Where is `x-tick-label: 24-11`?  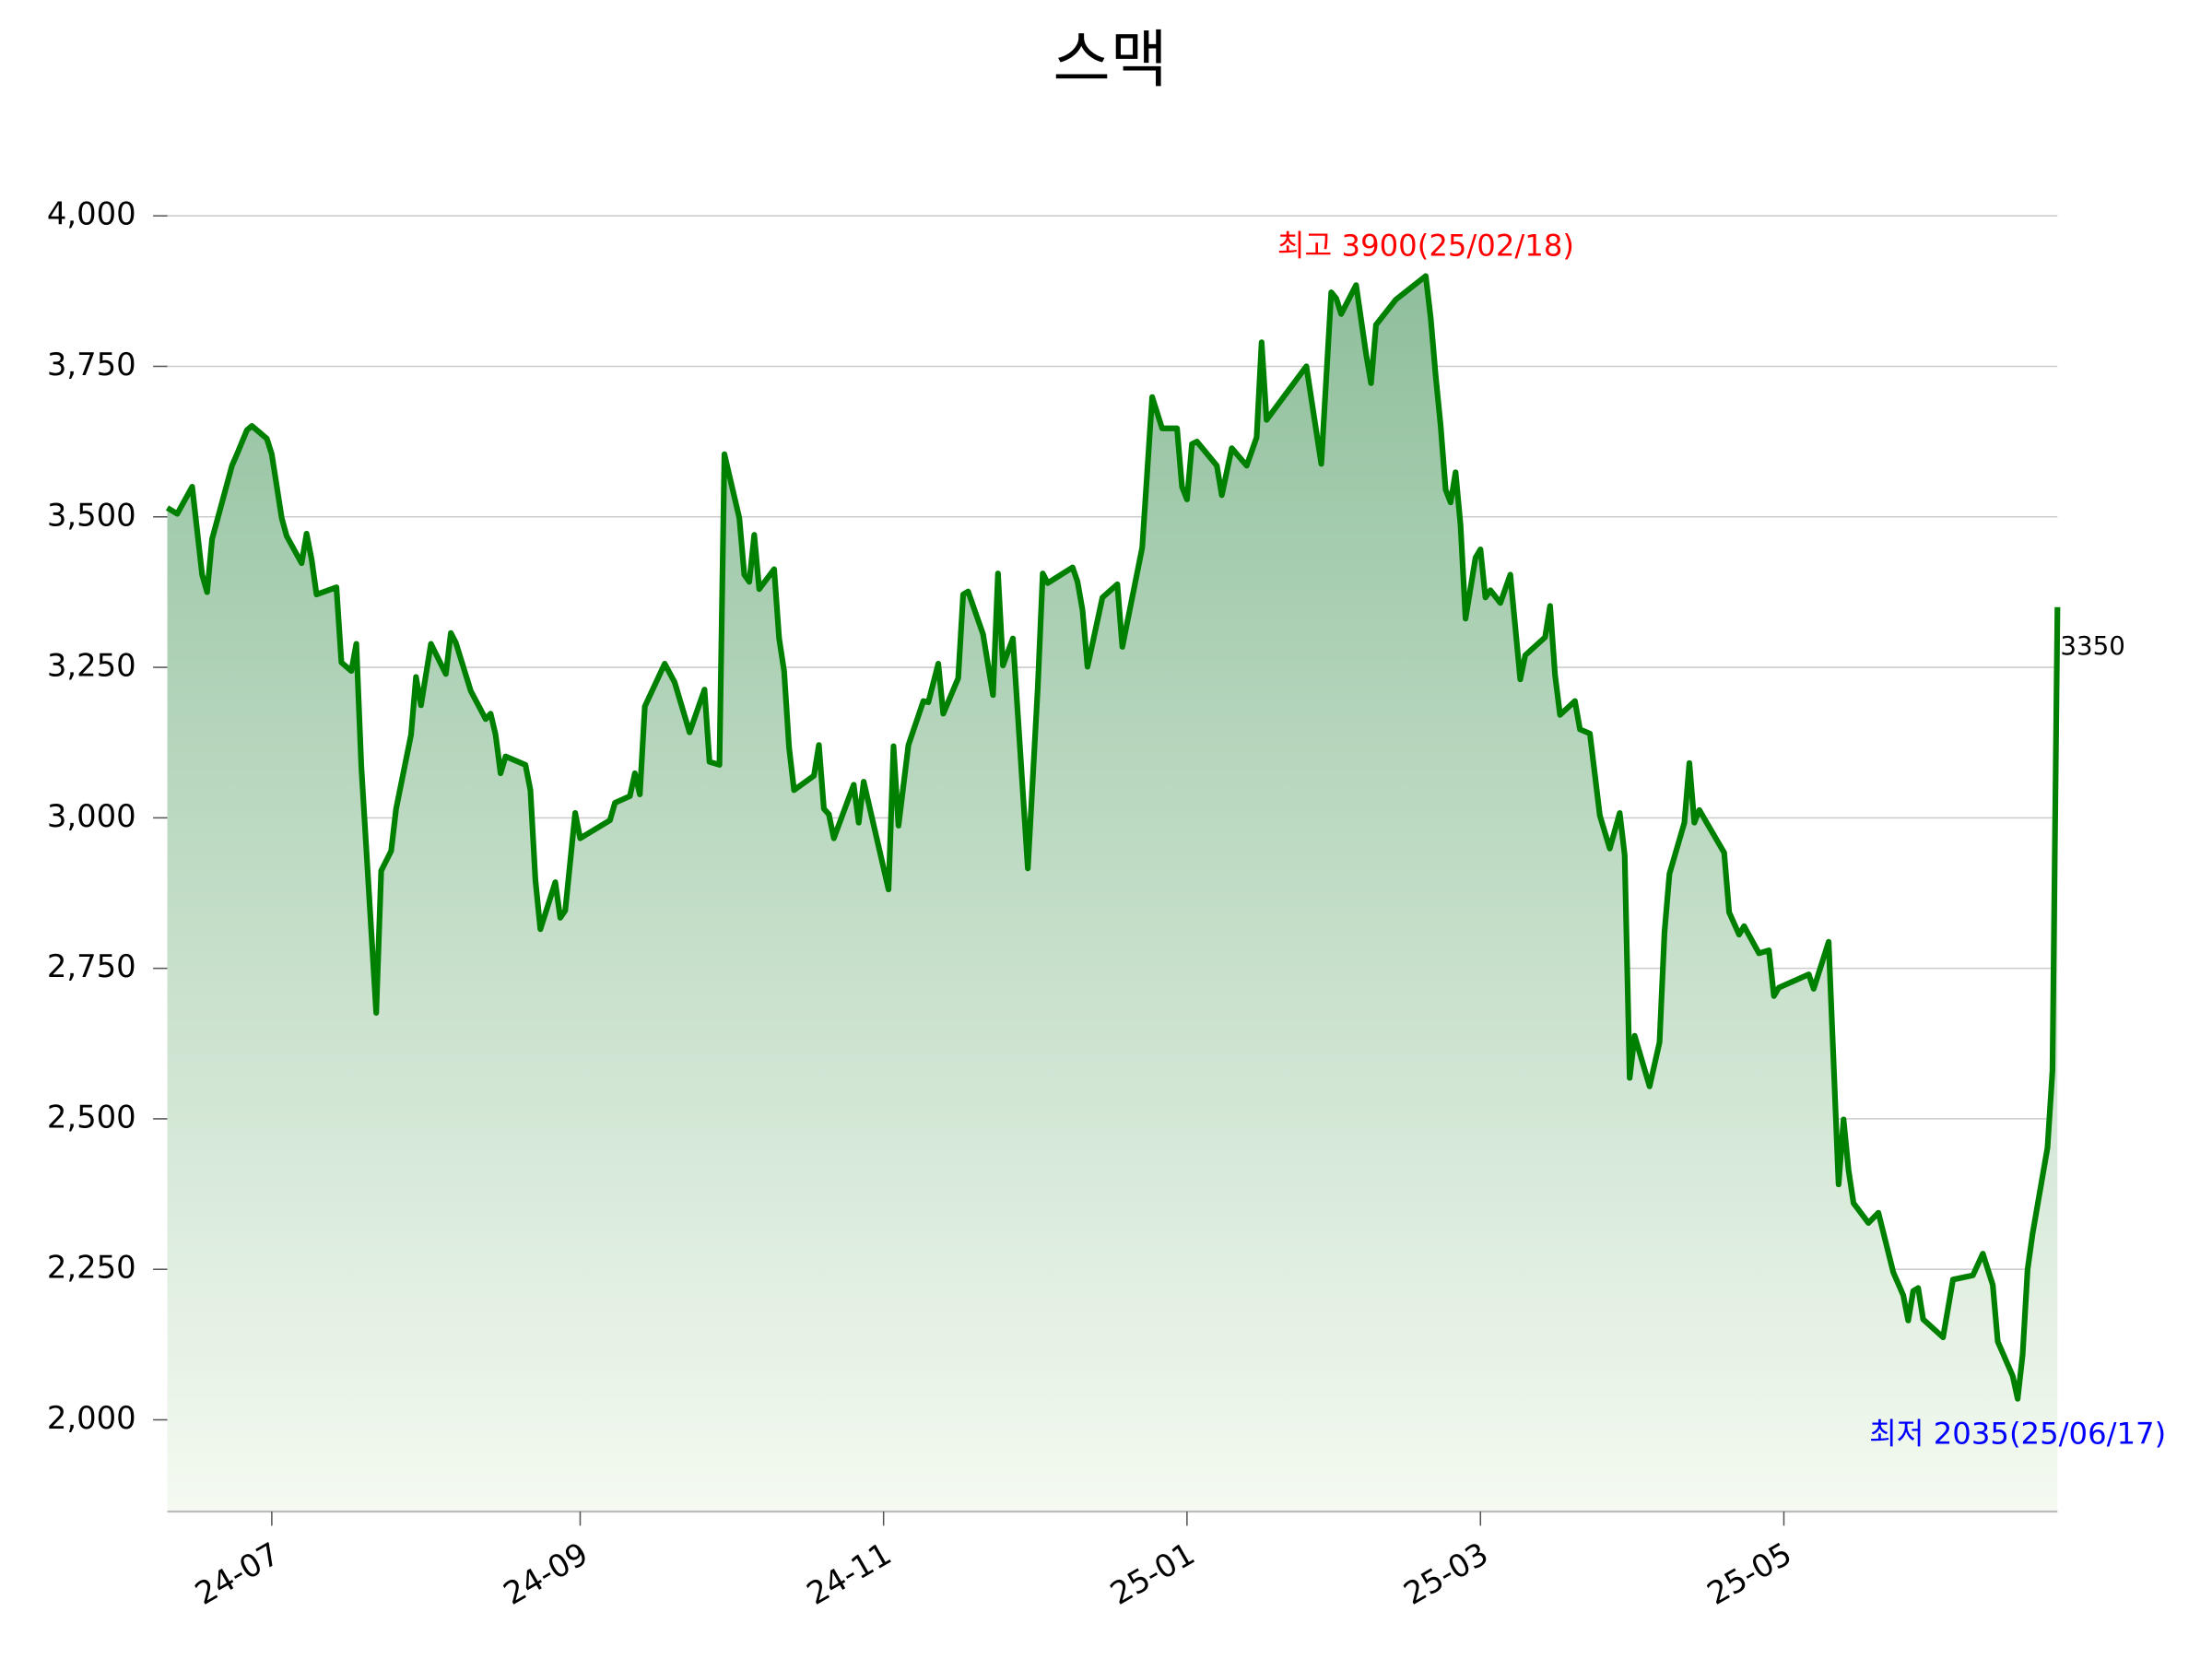
x-tick-label: 24-11 is located at coordinates (849, 1573).